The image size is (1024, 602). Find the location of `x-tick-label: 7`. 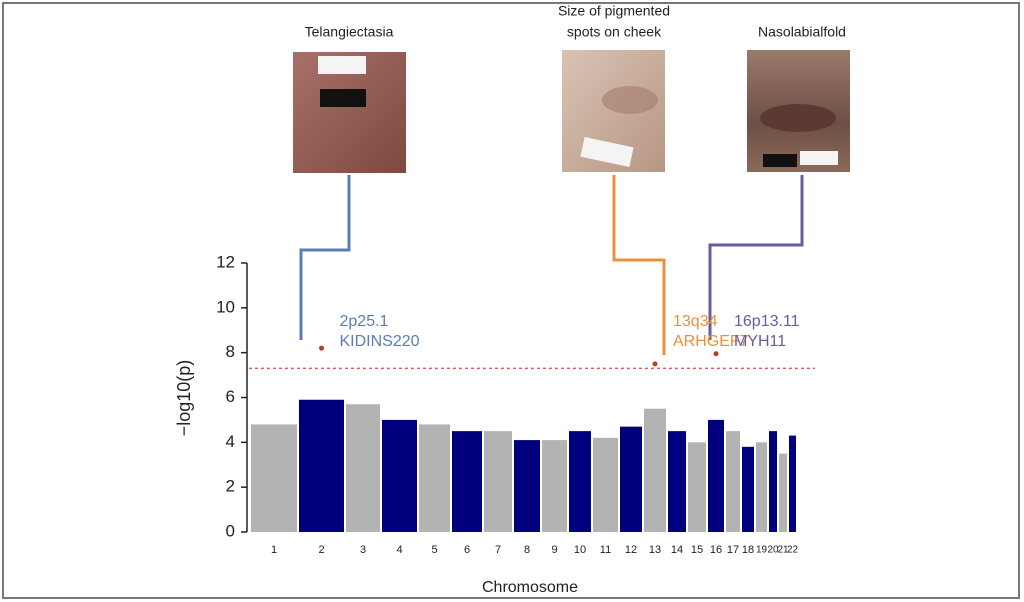

x-tick-label: 7 is located at coordinates (498, 550).